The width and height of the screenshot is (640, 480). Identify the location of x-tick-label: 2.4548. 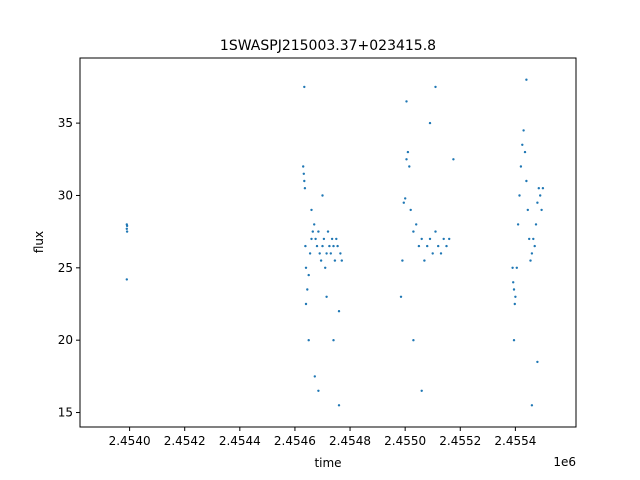
(350, 441).